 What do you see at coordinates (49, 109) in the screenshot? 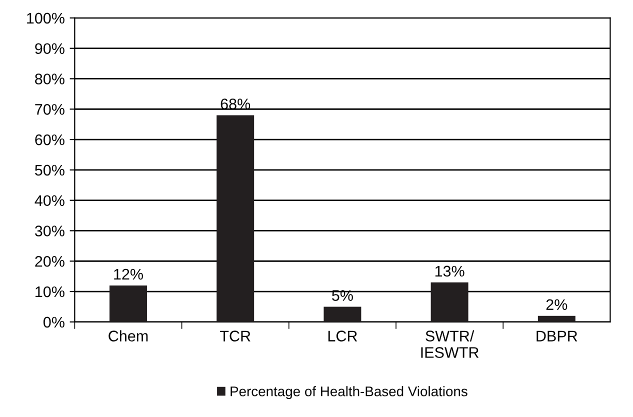
I see `y-tick-label: 70%` at bounding box center [49, 109].